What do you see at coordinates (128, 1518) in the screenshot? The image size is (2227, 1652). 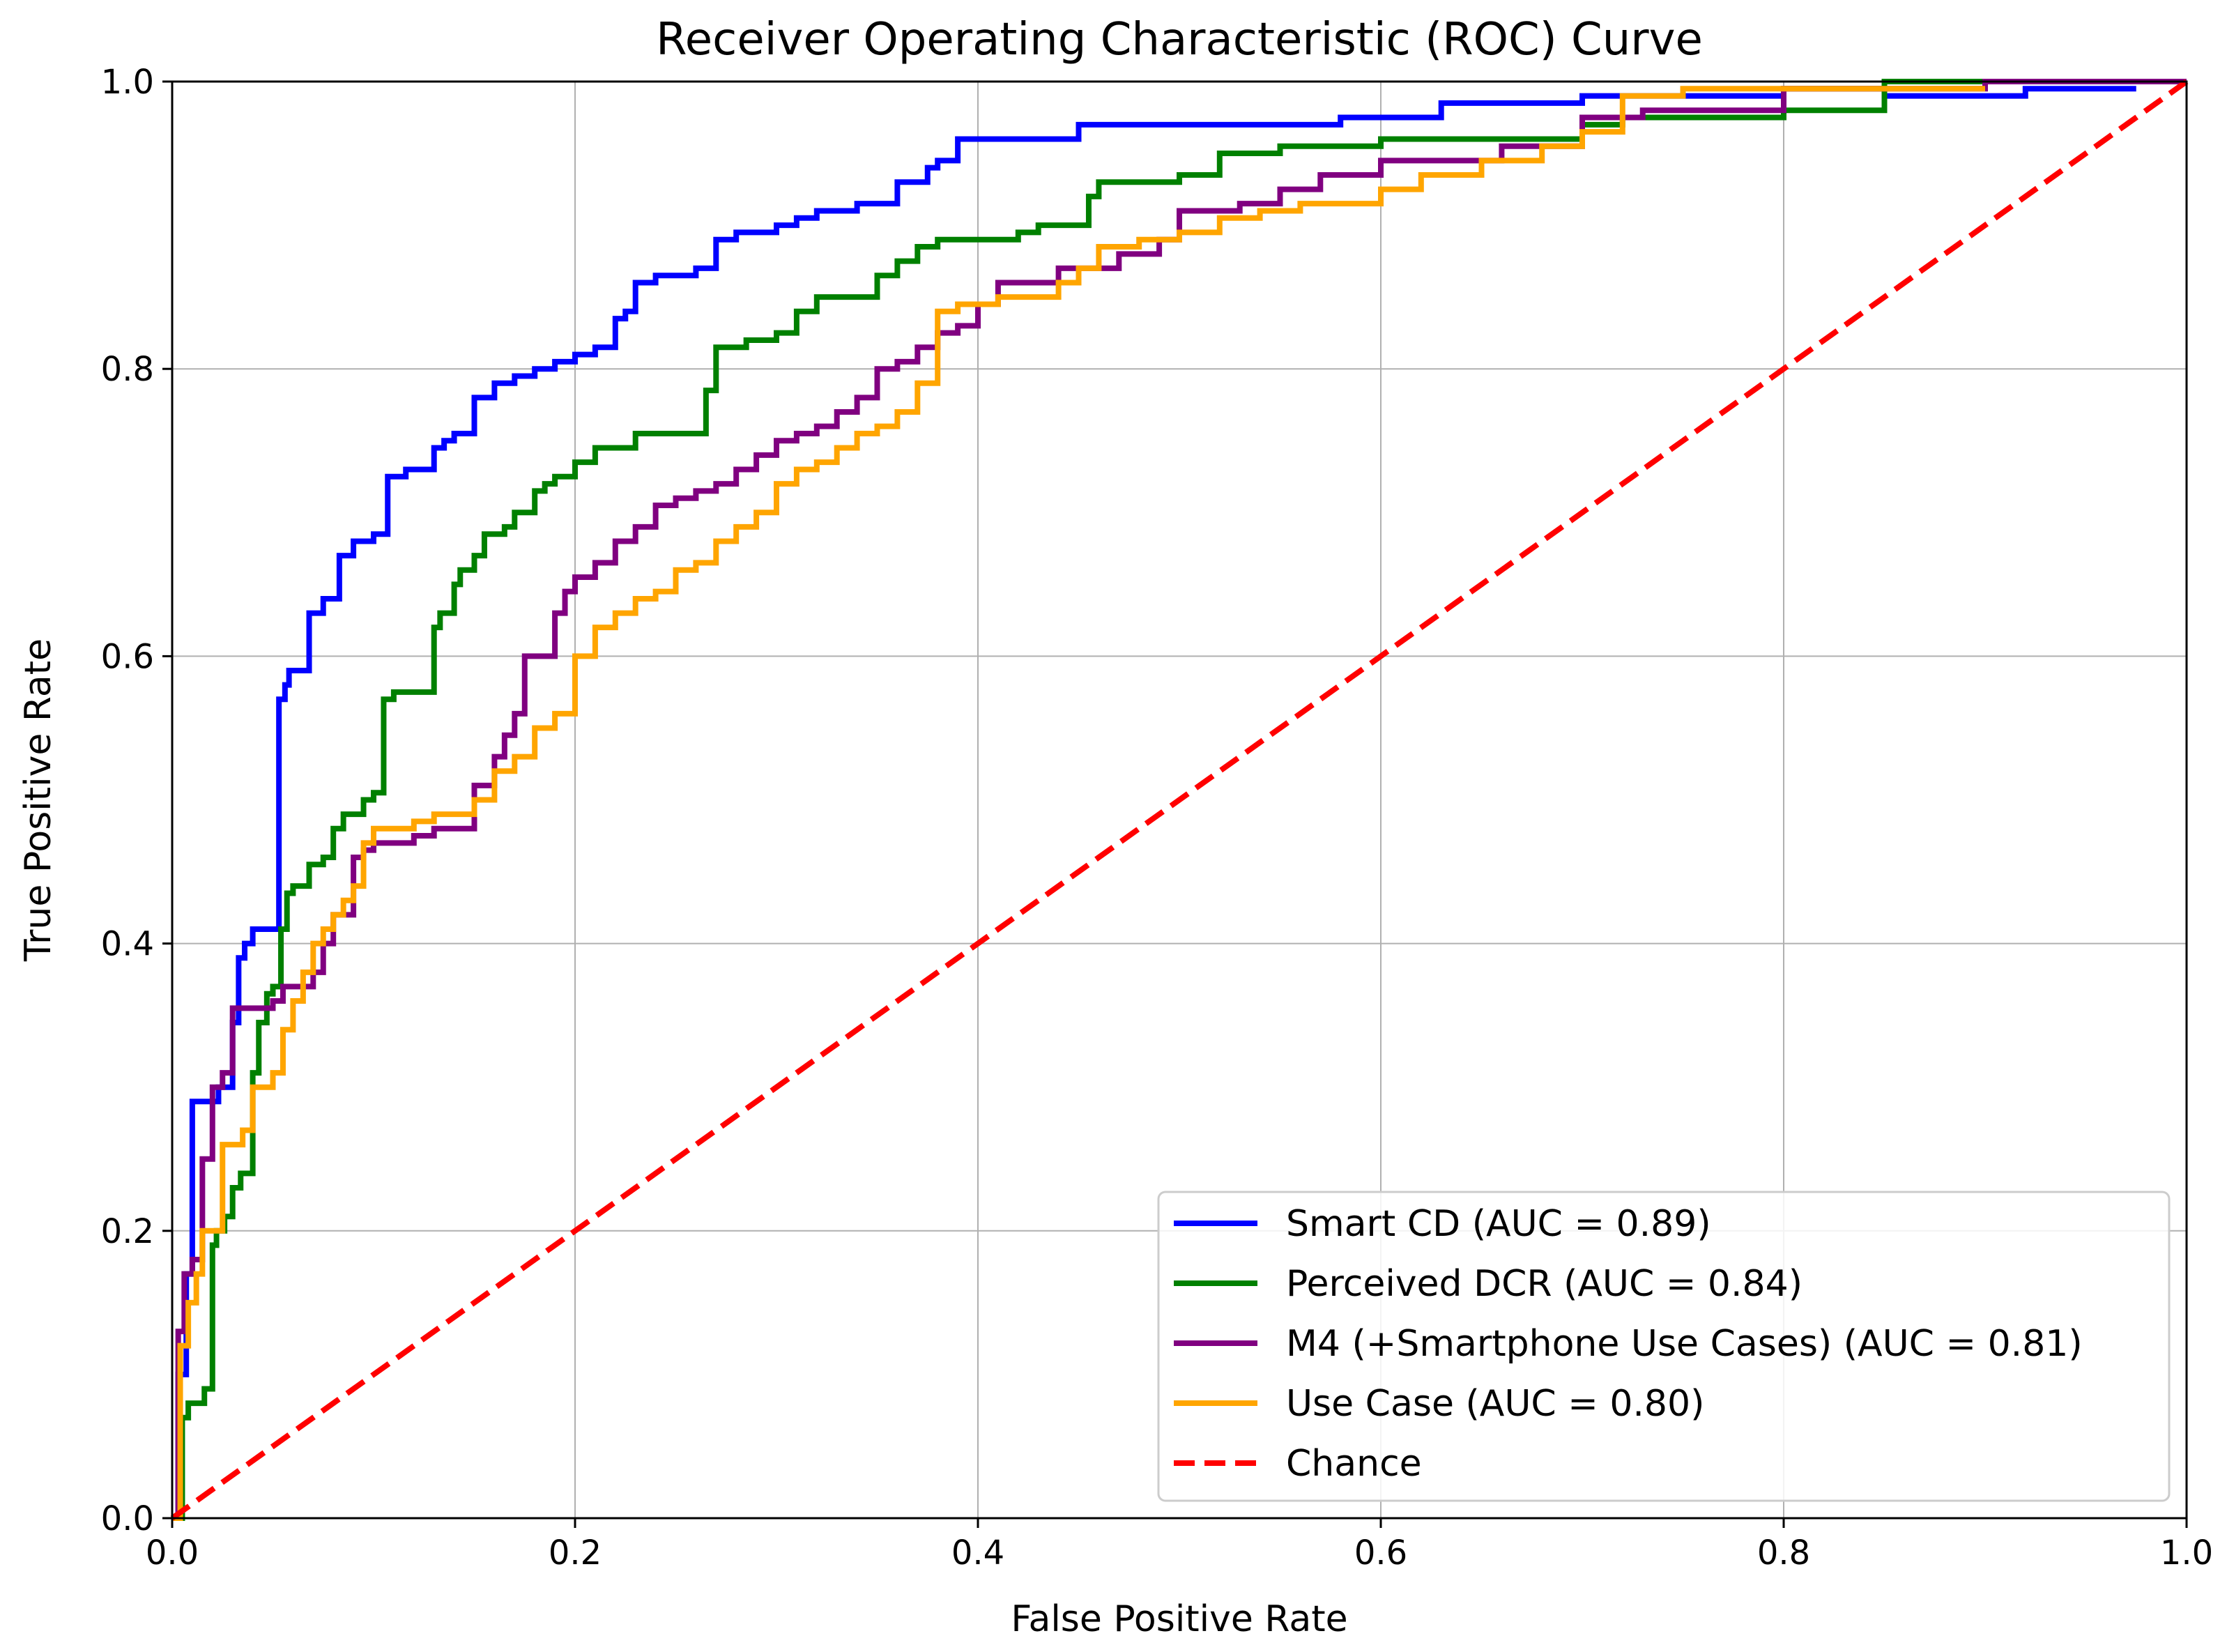 I see `y-tick-label-0: 0.0` at bounding box center [128, 1518].